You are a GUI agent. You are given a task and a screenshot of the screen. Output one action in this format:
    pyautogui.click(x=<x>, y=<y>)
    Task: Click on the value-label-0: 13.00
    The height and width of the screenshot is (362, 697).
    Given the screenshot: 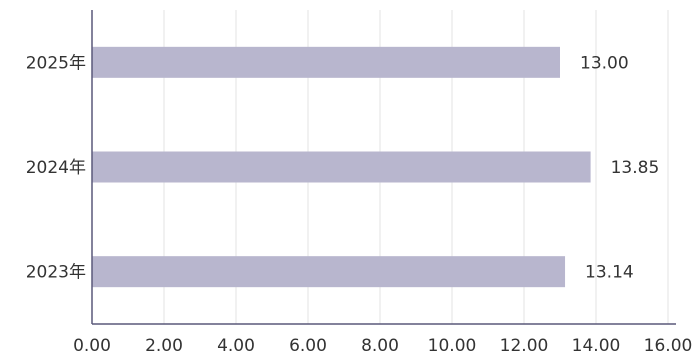 What is the action you would take?
    pyautogui.click(x=604, y=63)
    